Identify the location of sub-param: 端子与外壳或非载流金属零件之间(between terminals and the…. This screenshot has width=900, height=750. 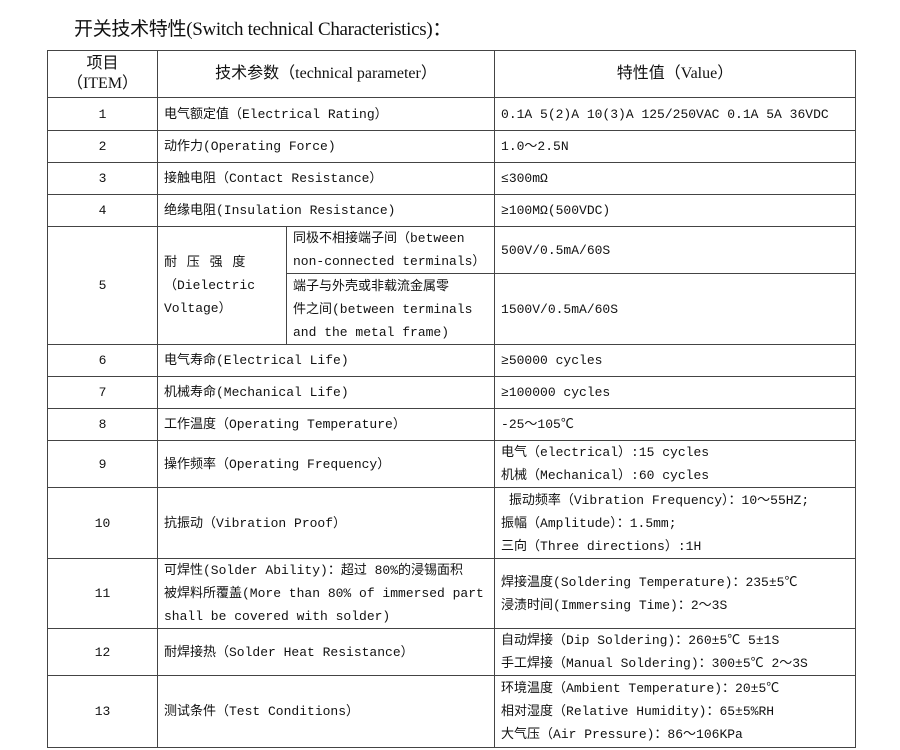
(390, 309).